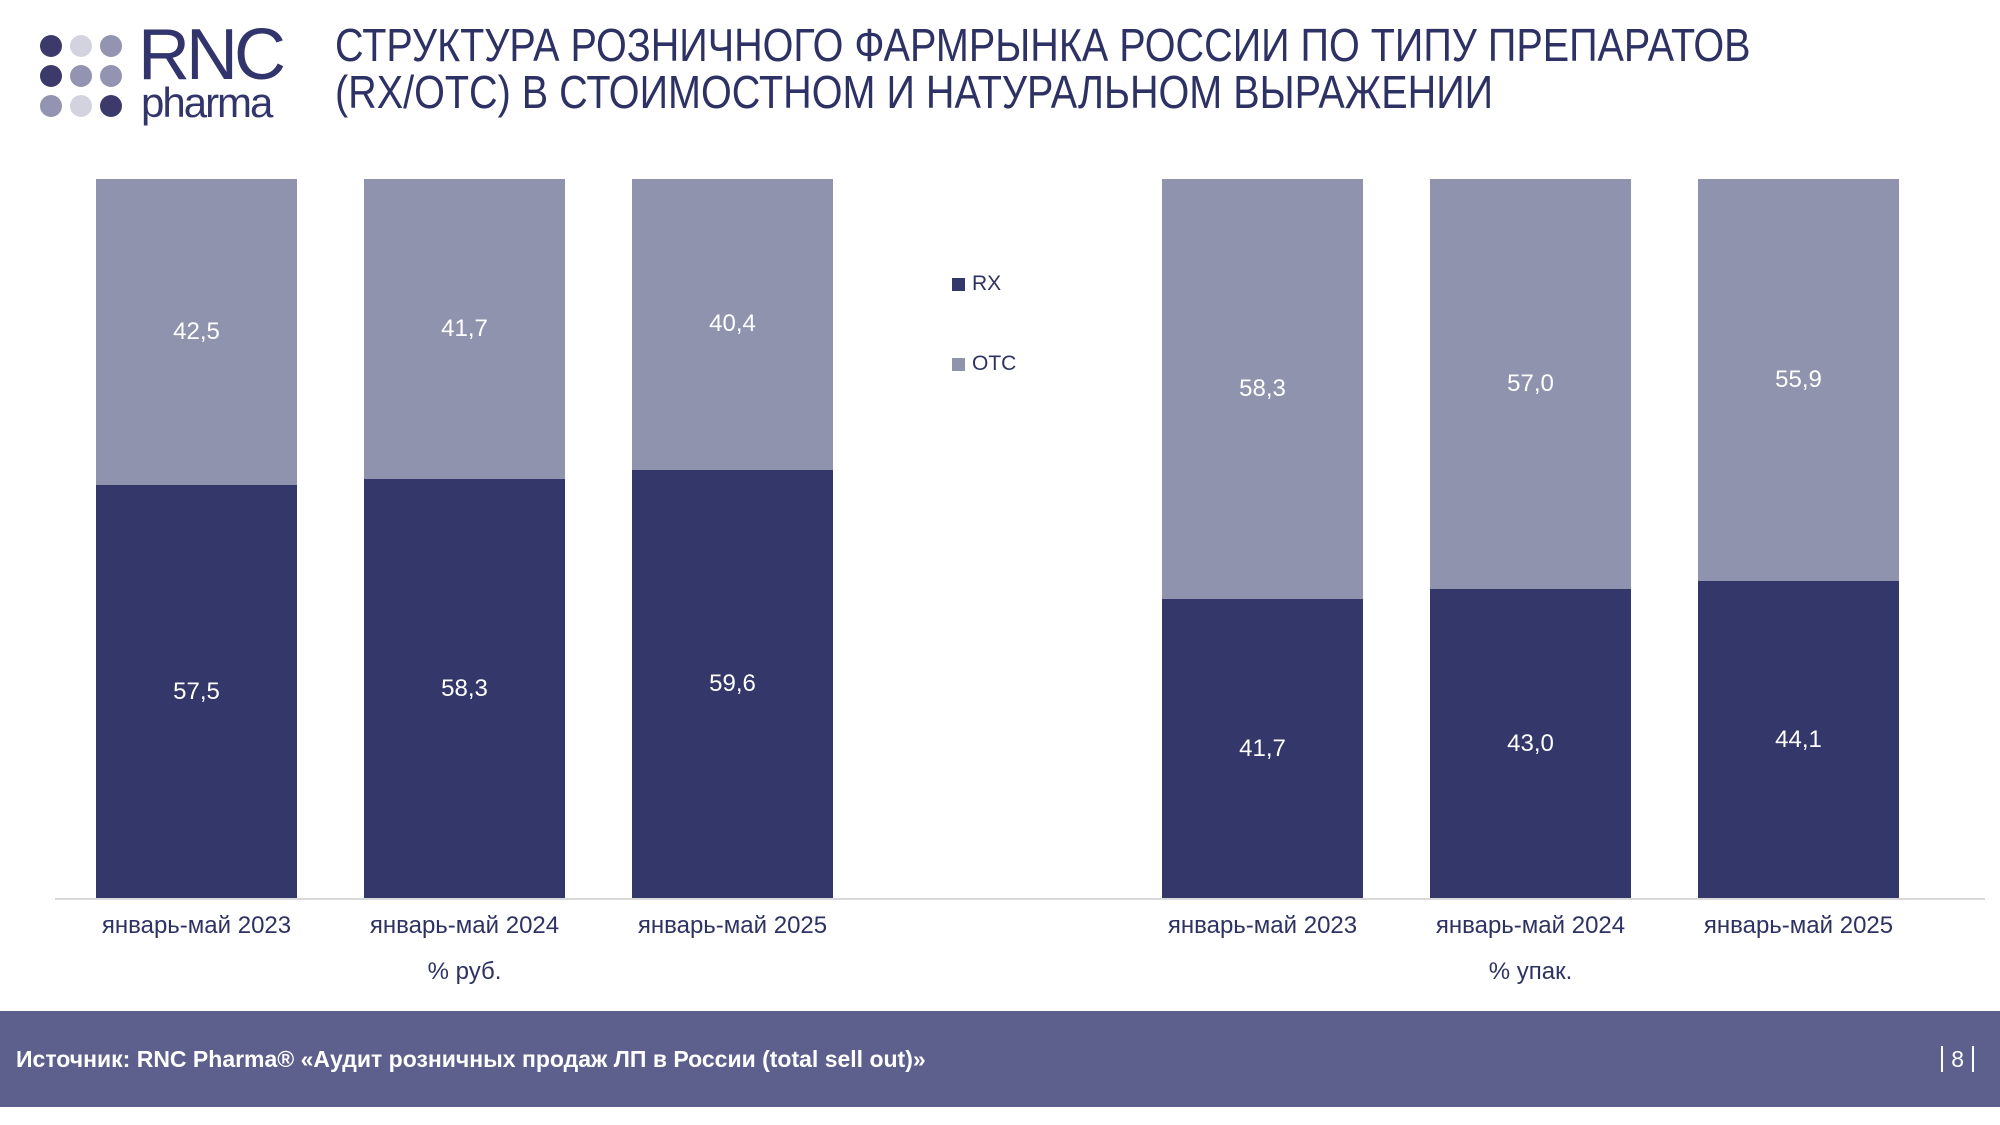  I want to click on data-label: 43,0, so click(1530, 744).